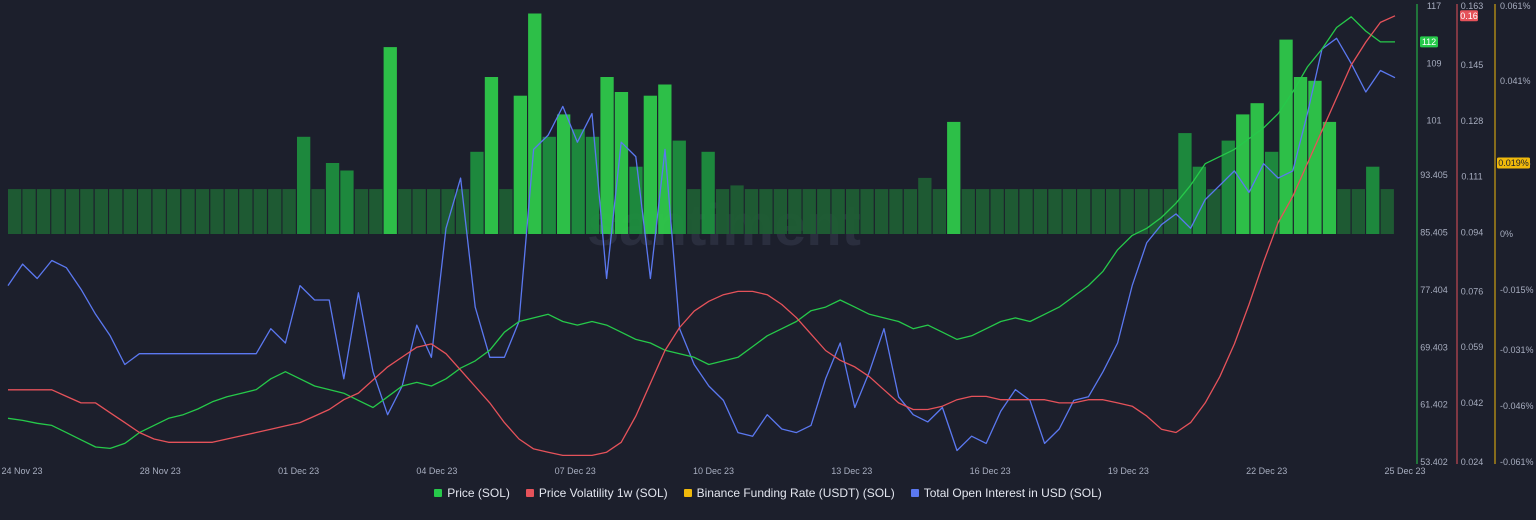 The image size is (1536, 520). I want to click on price-tick-label: 61.402, so click(1434, 405).